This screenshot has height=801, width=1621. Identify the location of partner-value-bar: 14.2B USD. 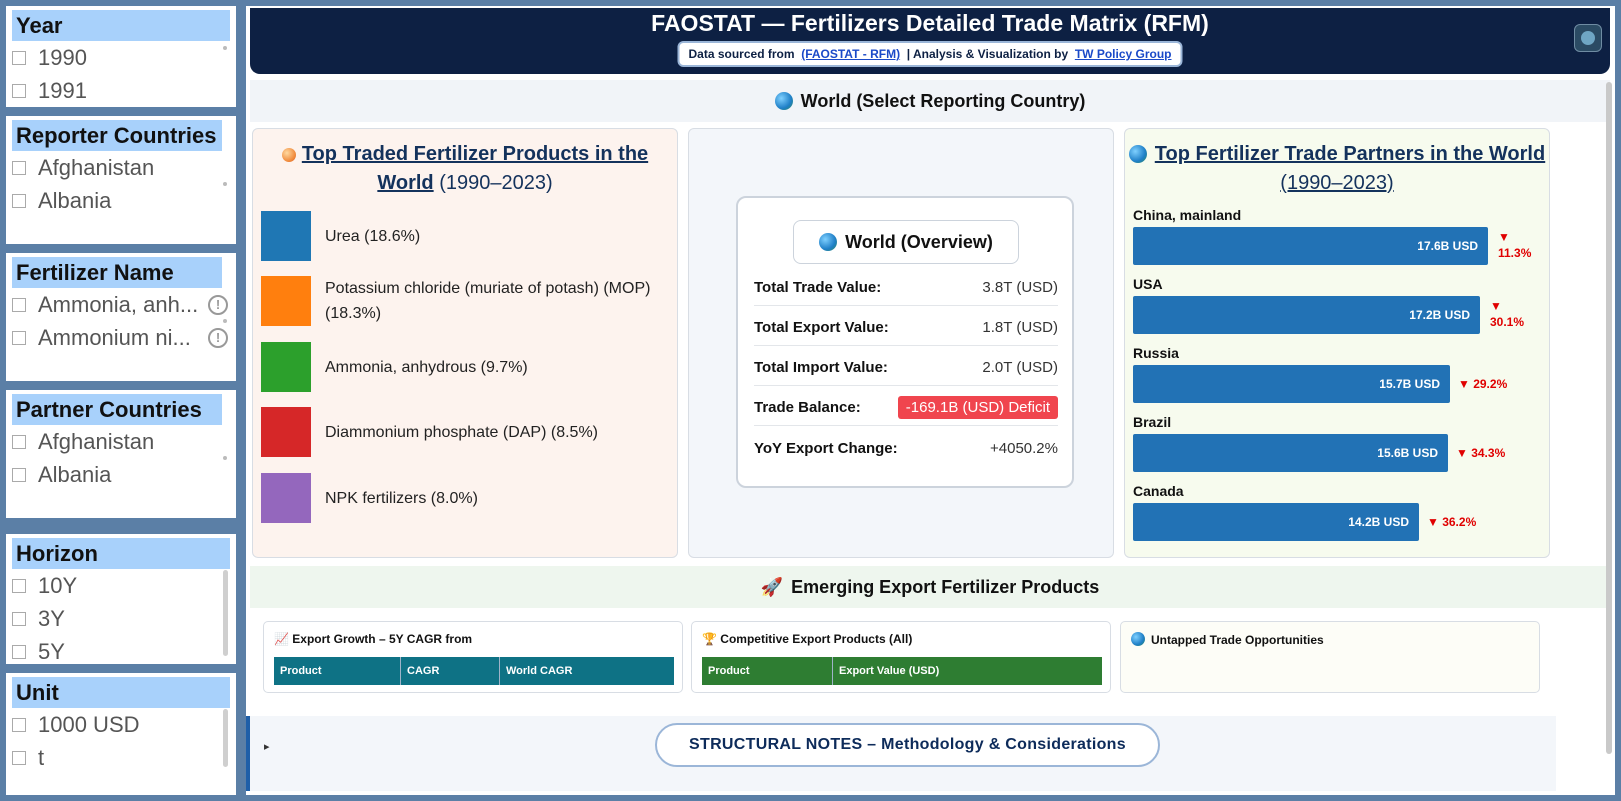
(1276, 522).